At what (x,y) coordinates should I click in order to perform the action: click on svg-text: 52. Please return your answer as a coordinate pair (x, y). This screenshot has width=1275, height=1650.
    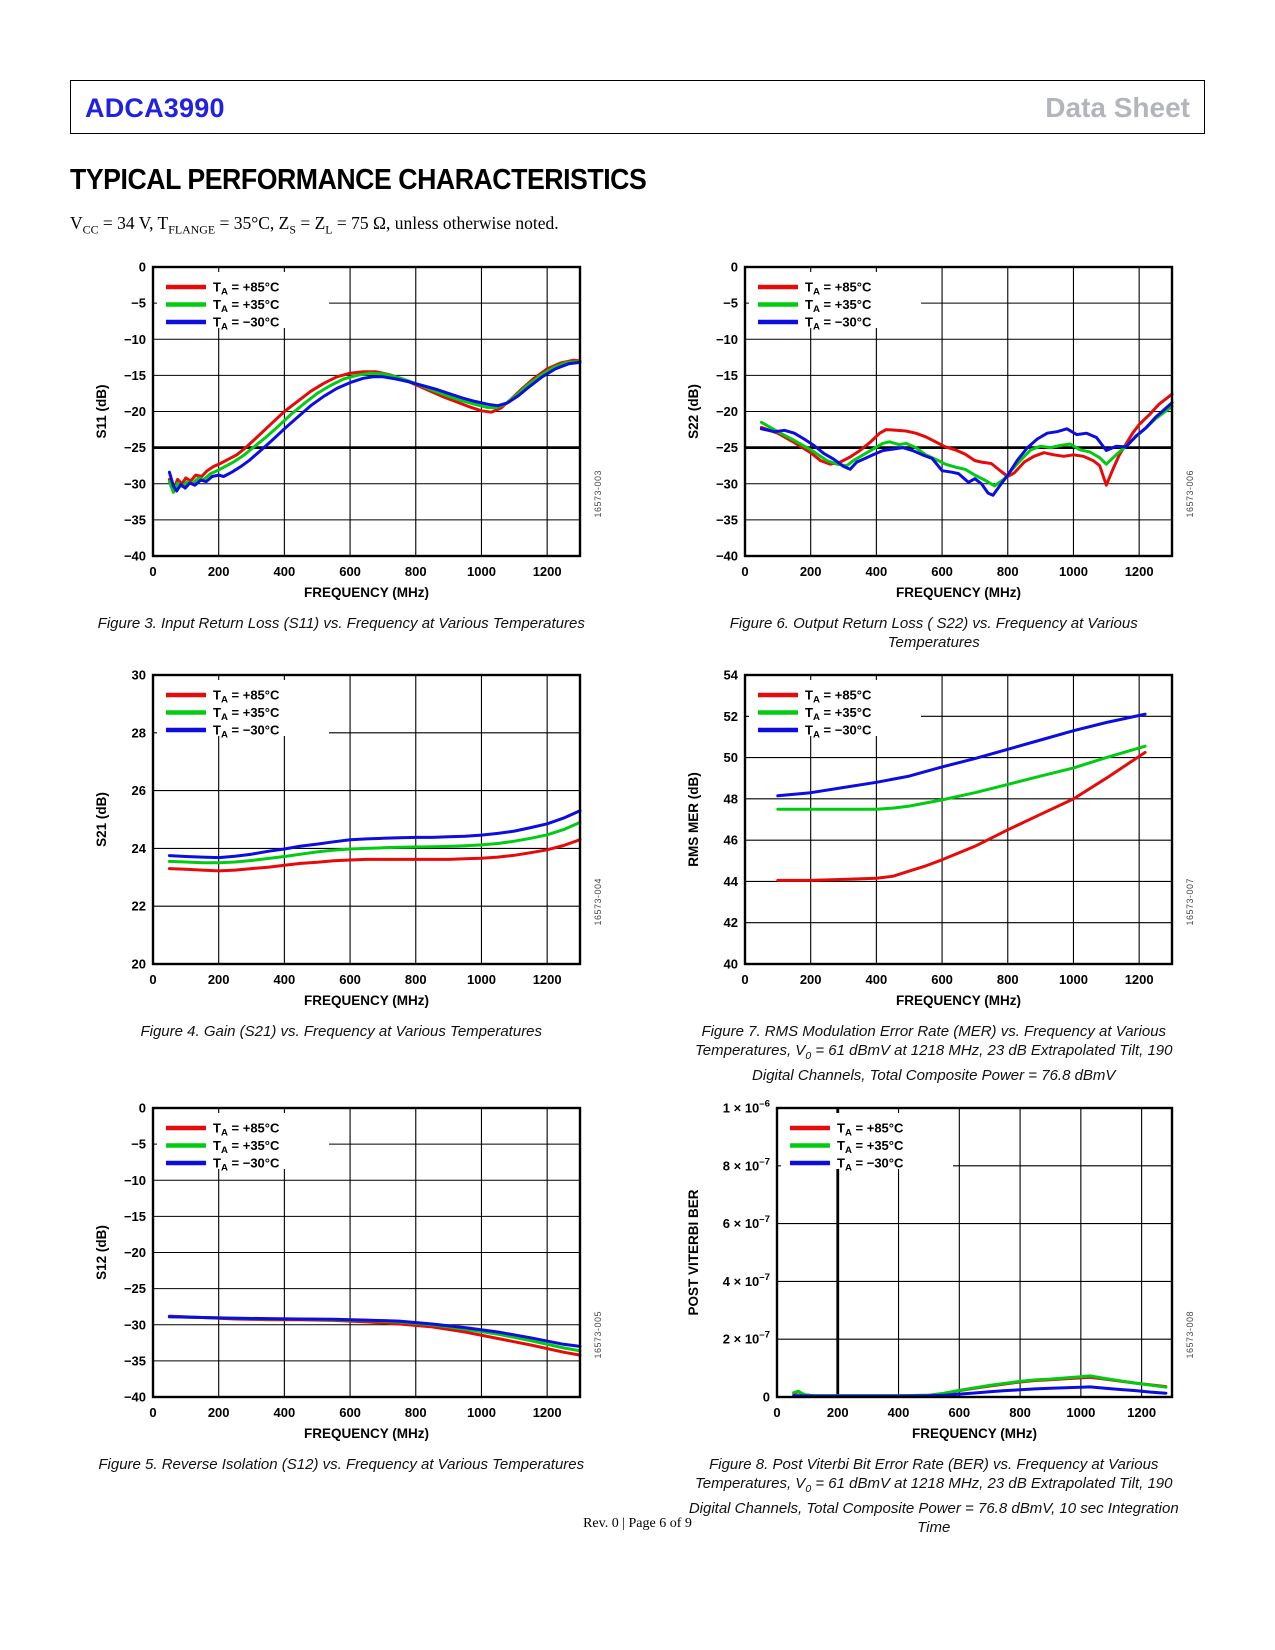
    Looking at the image, I should click on (731, 715).